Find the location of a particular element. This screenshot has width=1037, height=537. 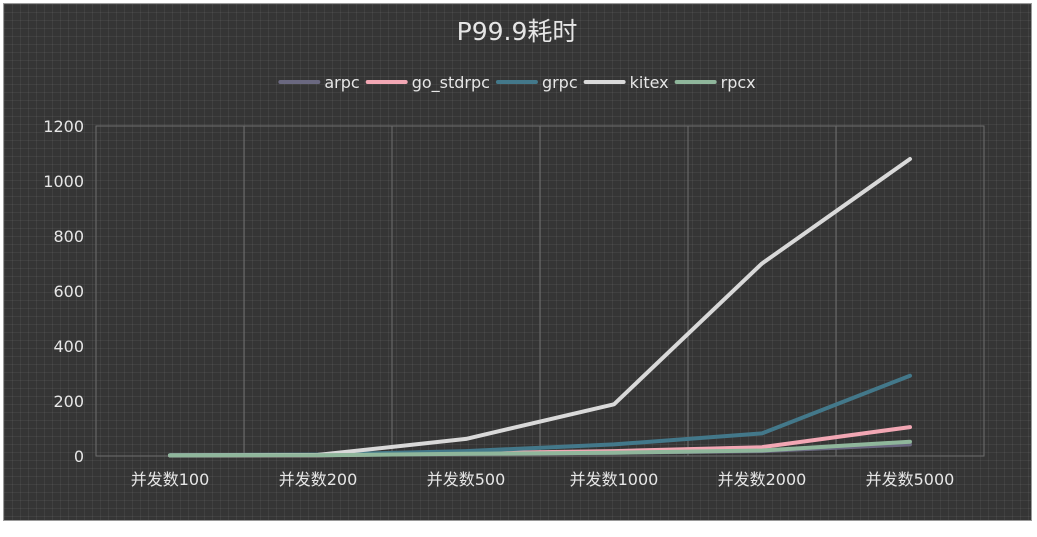

y-tick-label: 1200 is located at coordinates (63, 126).